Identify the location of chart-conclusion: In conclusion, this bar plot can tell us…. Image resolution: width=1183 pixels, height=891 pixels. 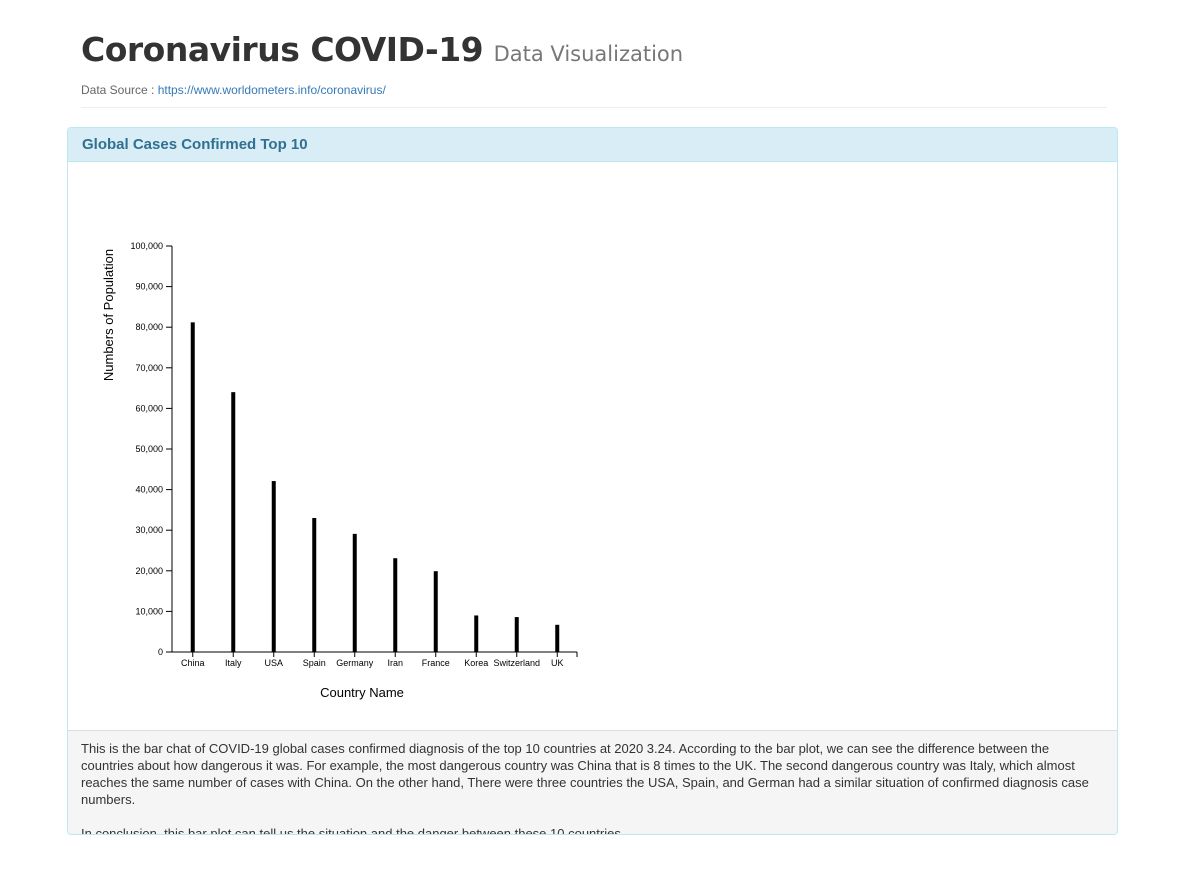
(353, 830).